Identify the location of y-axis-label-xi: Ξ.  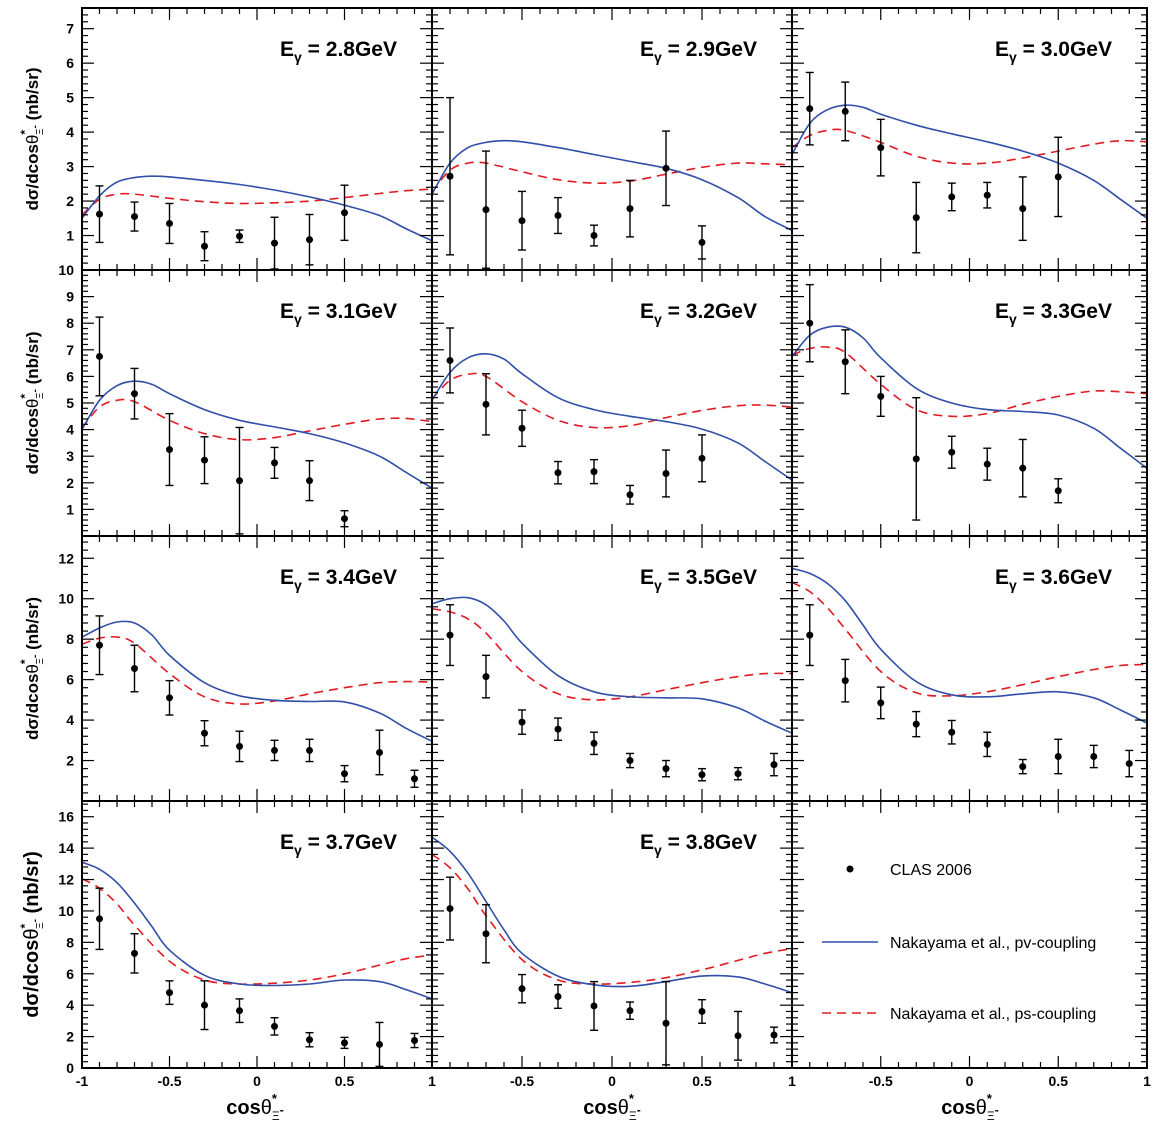
(40, 131).